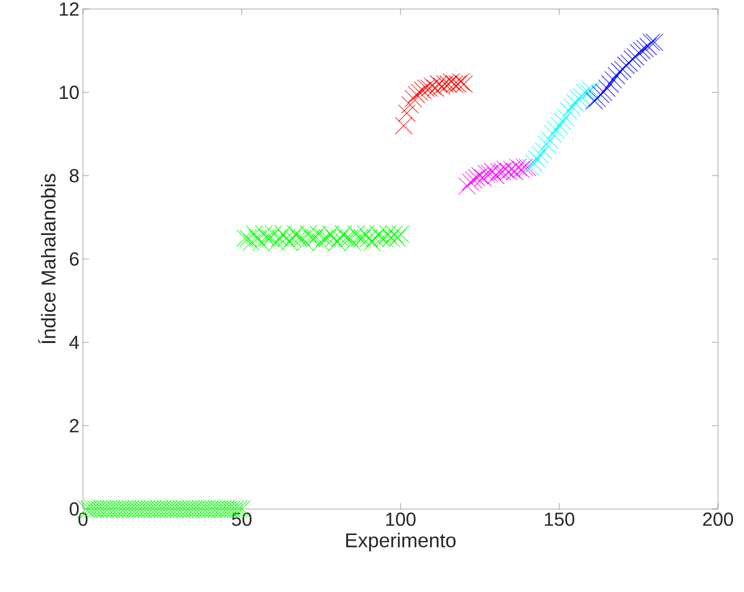  Describe the element at coordinates (559, 519) in the screenshot. I see `x-tick-label: 150` at that location.